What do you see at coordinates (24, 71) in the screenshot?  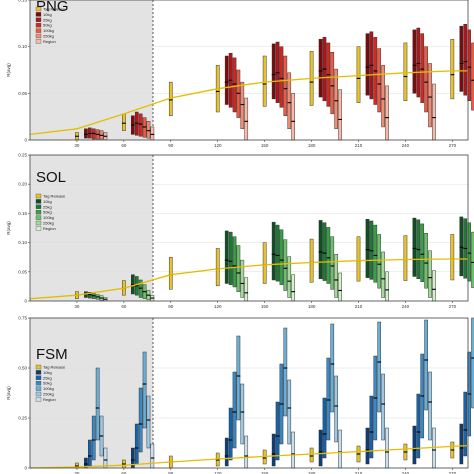 I see `y-axis: 0 0.05 0.10 0.15` at bounding box center [24, 71].